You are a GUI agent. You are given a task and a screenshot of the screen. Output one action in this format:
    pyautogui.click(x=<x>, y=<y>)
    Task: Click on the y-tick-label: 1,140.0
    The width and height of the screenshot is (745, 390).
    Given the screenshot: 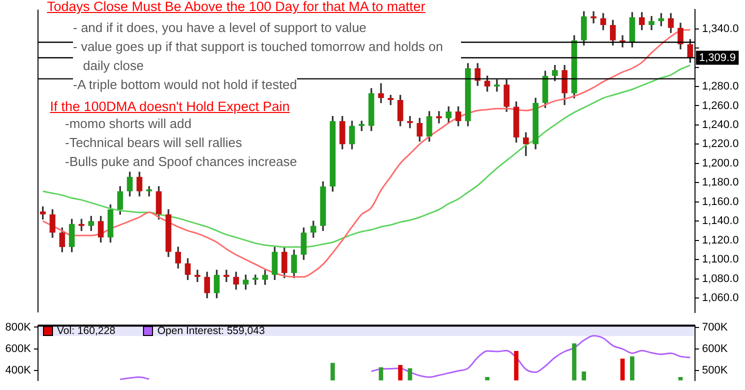 What is the action you would take?
    pyautogui.click(x=720, y=221)
    